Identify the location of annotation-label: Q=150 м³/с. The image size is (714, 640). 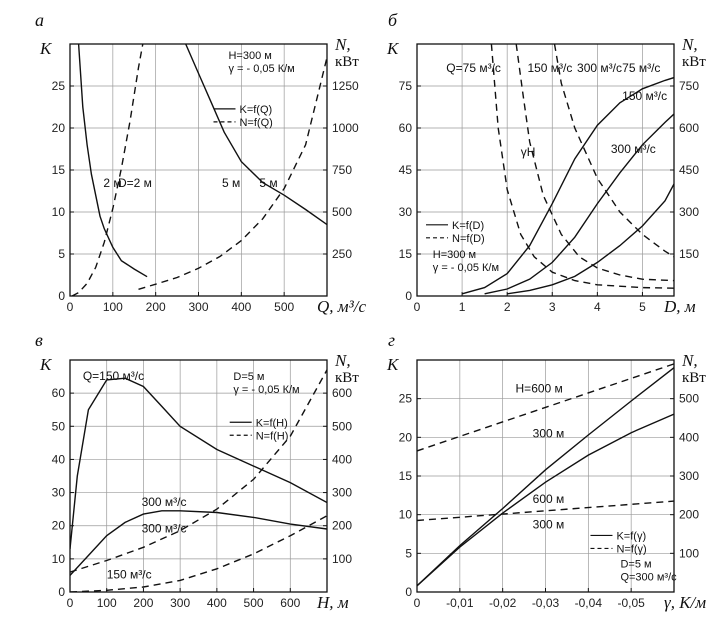
(113, 376).